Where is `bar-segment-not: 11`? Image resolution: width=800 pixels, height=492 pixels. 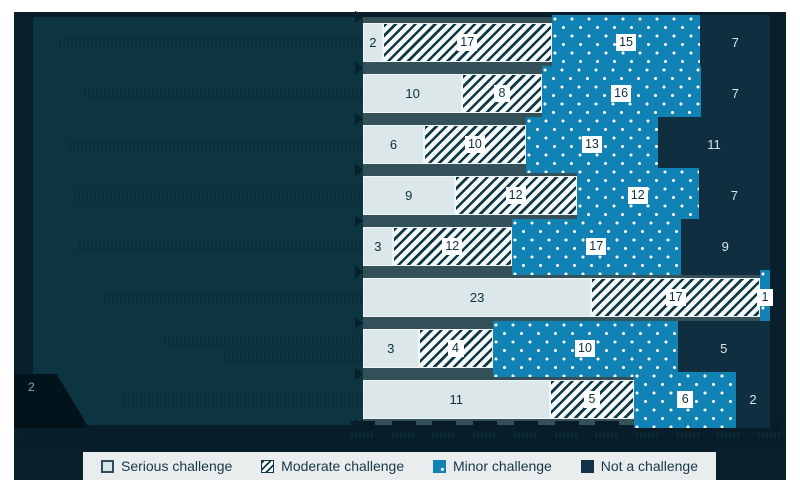
bar-segment-not: 11 is located at coordinates (714, 144).